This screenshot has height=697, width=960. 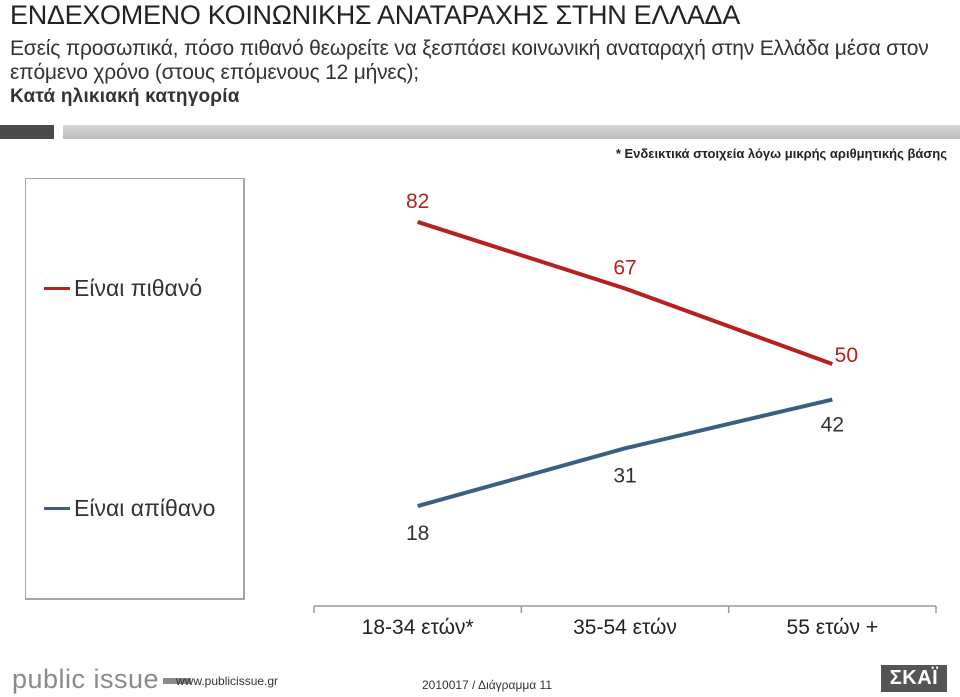 I want to click on publicissue-logo: public issue, so click(x=102, y=679).